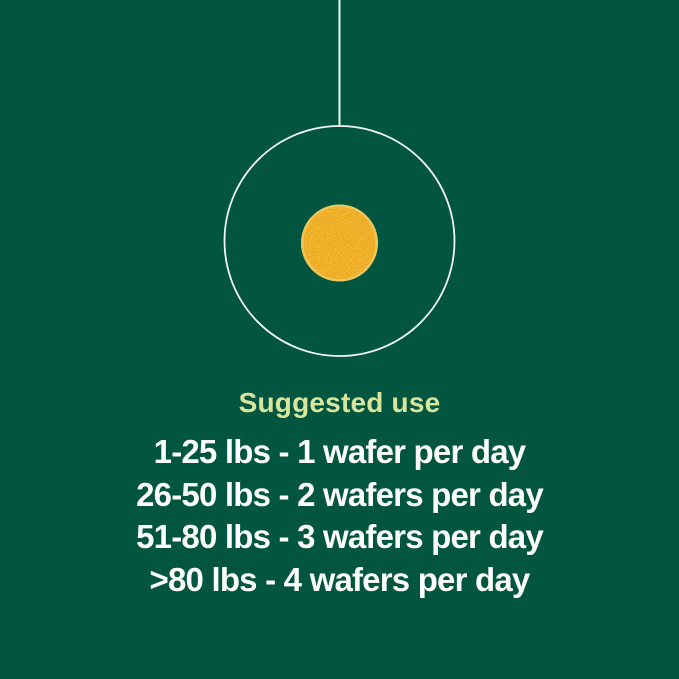 This screenshot has width=679, height=679. I want to click on dosage-line-2: 26-50 lbs - 2 wafers per day, so click(340, 494).